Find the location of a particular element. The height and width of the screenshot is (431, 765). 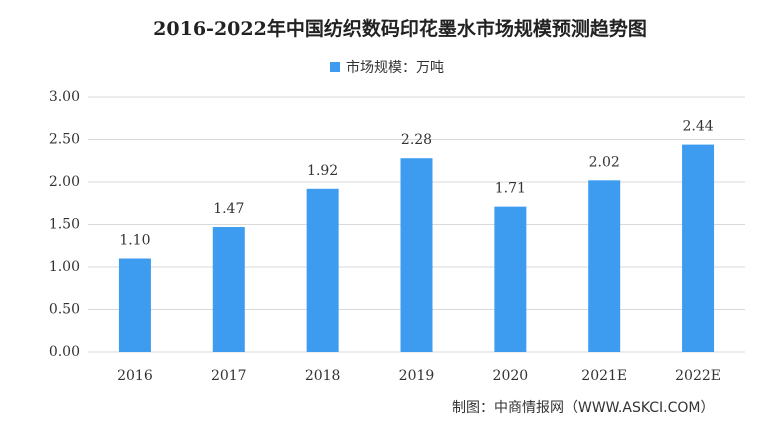

y-tick-label: 0.00 is located at coordinates (64, 352).